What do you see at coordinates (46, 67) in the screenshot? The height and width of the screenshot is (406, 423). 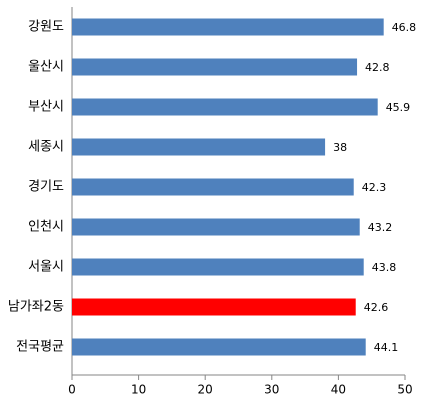 I see `y-tick-label: 울산시` at bounding box center [46, 67].